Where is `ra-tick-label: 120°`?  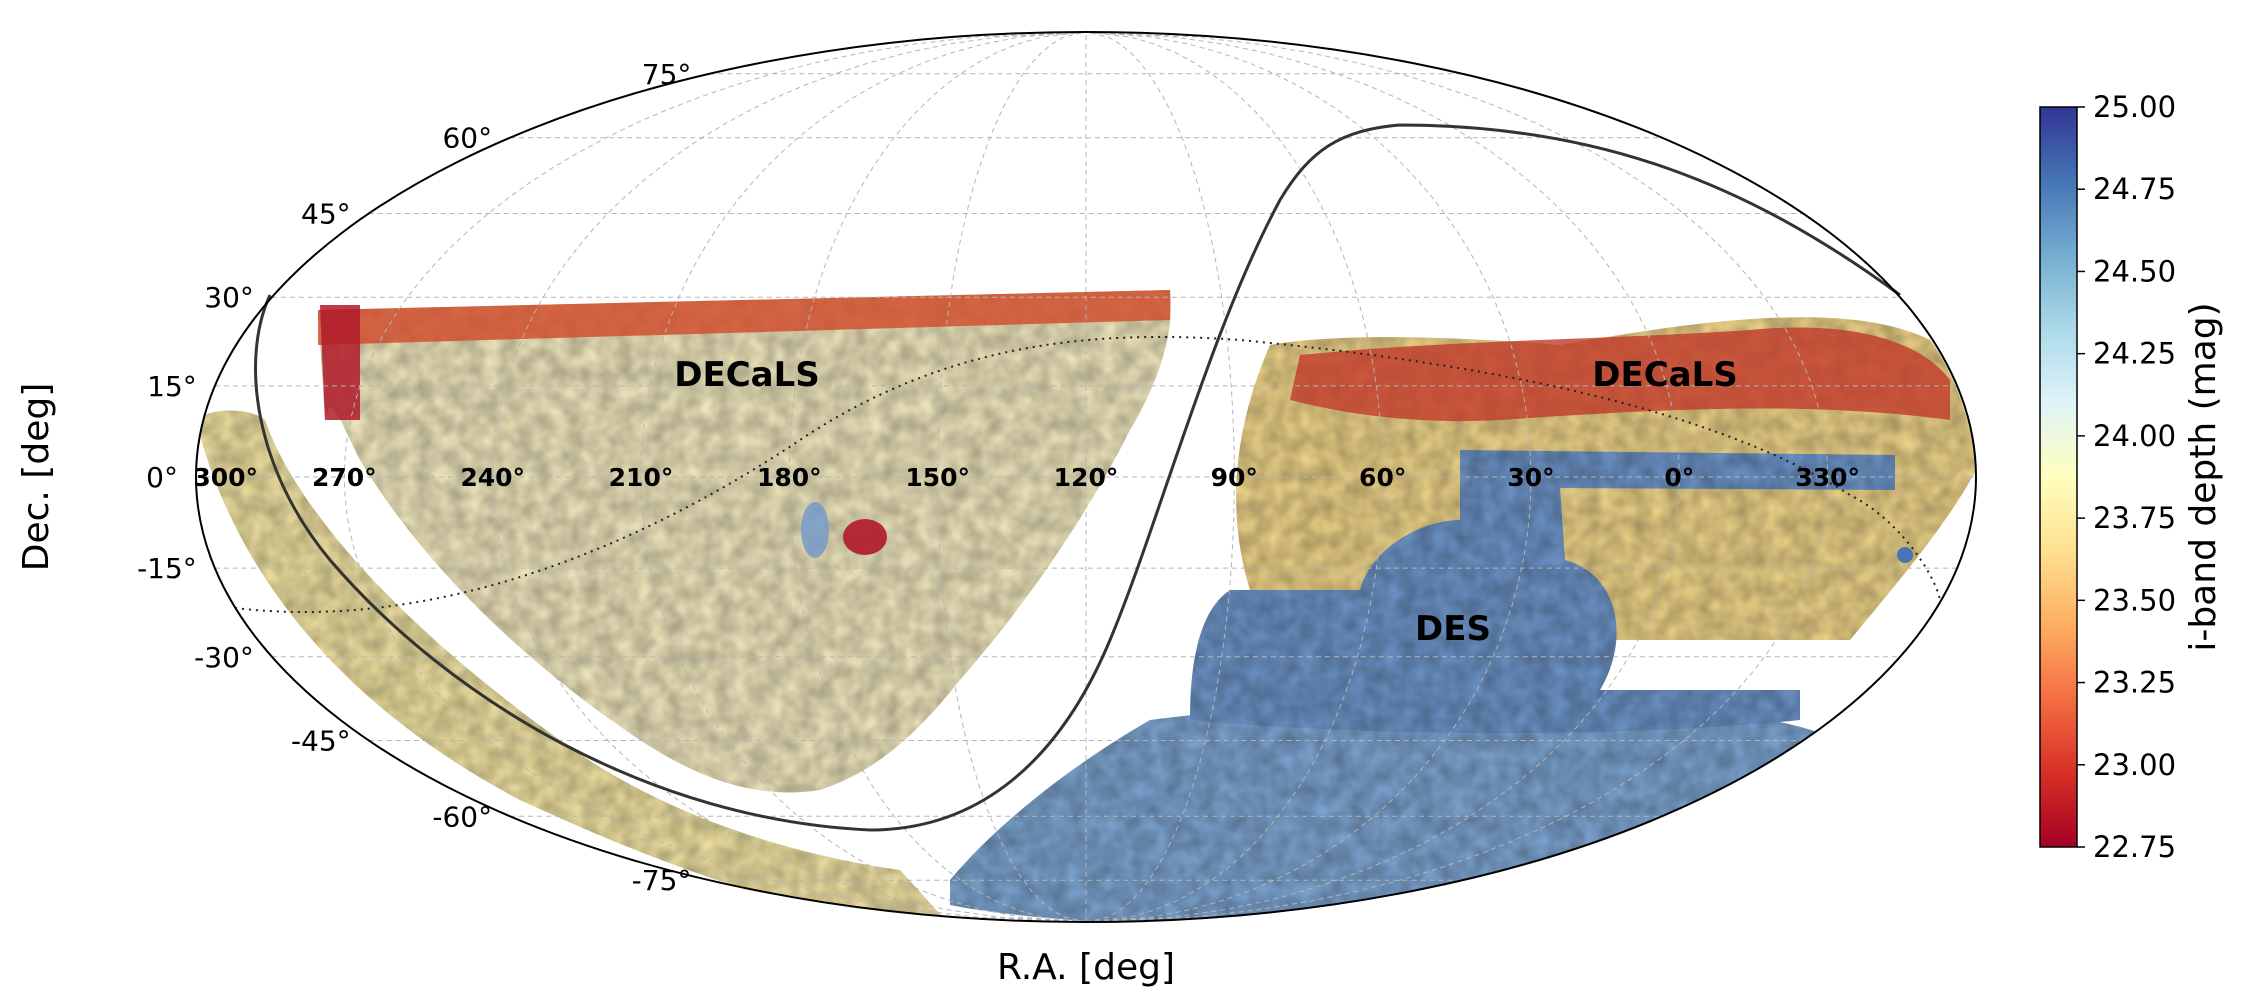 ra-tick-label: 120° is located at coordinates (1086, 477).